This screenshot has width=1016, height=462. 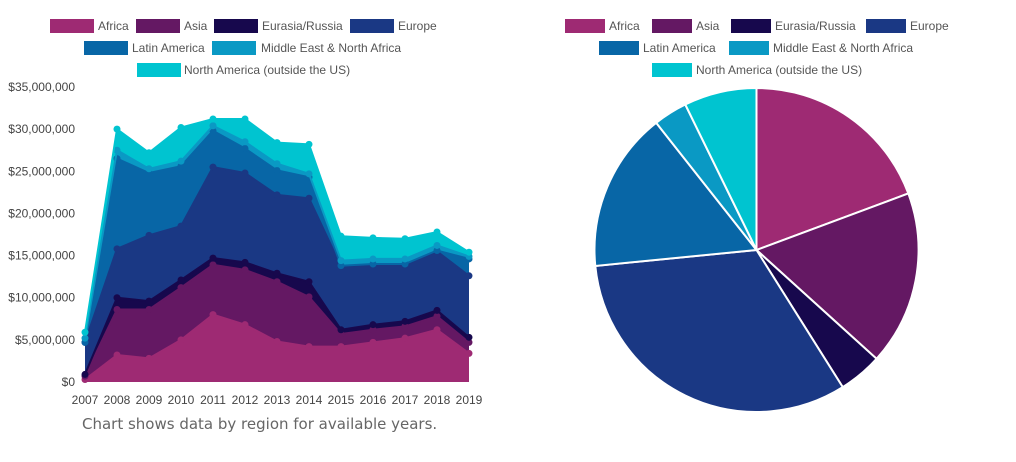 I want to click on legend-swatch-europe, so click(x=372, y=26).